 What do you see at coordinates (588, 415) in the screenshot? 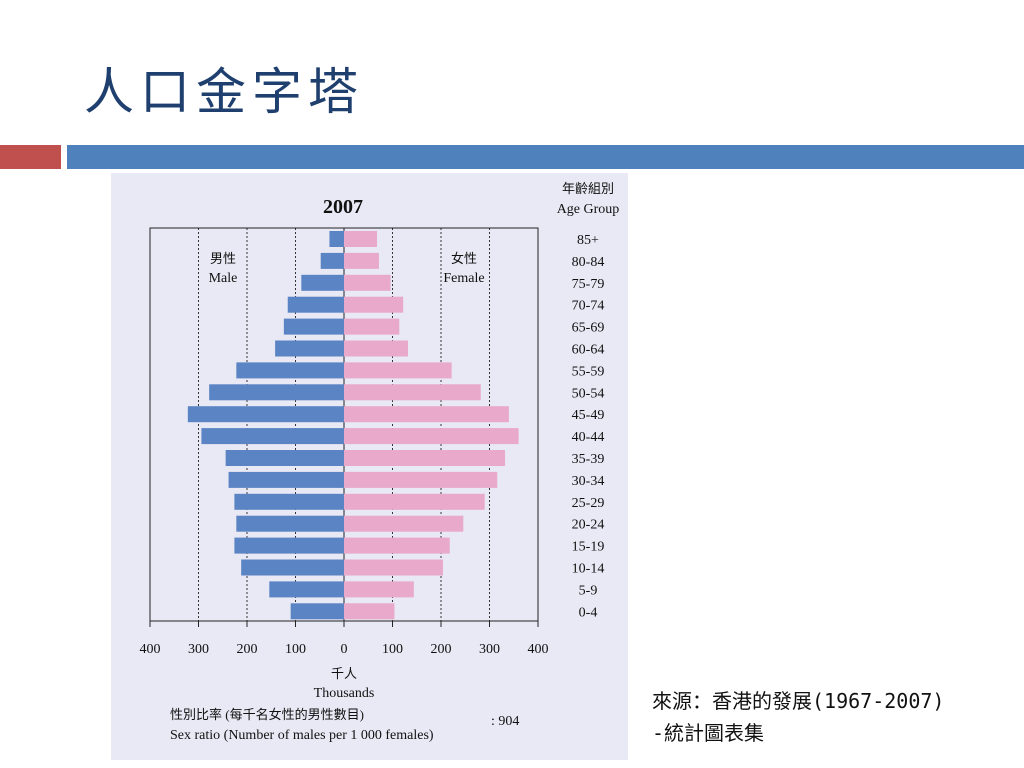
I see `age-group-tick-label: 45-49` at bounding box center [588, 415].